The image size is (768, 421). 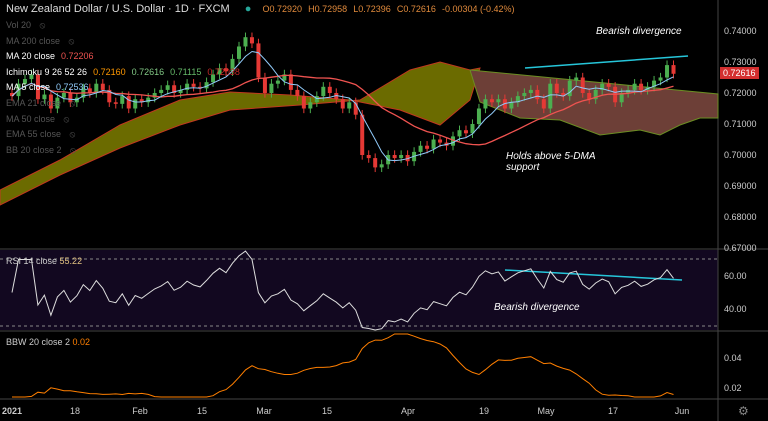 What do you see at coordinates (484, 411) in the screenshot?
I see `time-tick: 19` at bounding box center [484, 411].